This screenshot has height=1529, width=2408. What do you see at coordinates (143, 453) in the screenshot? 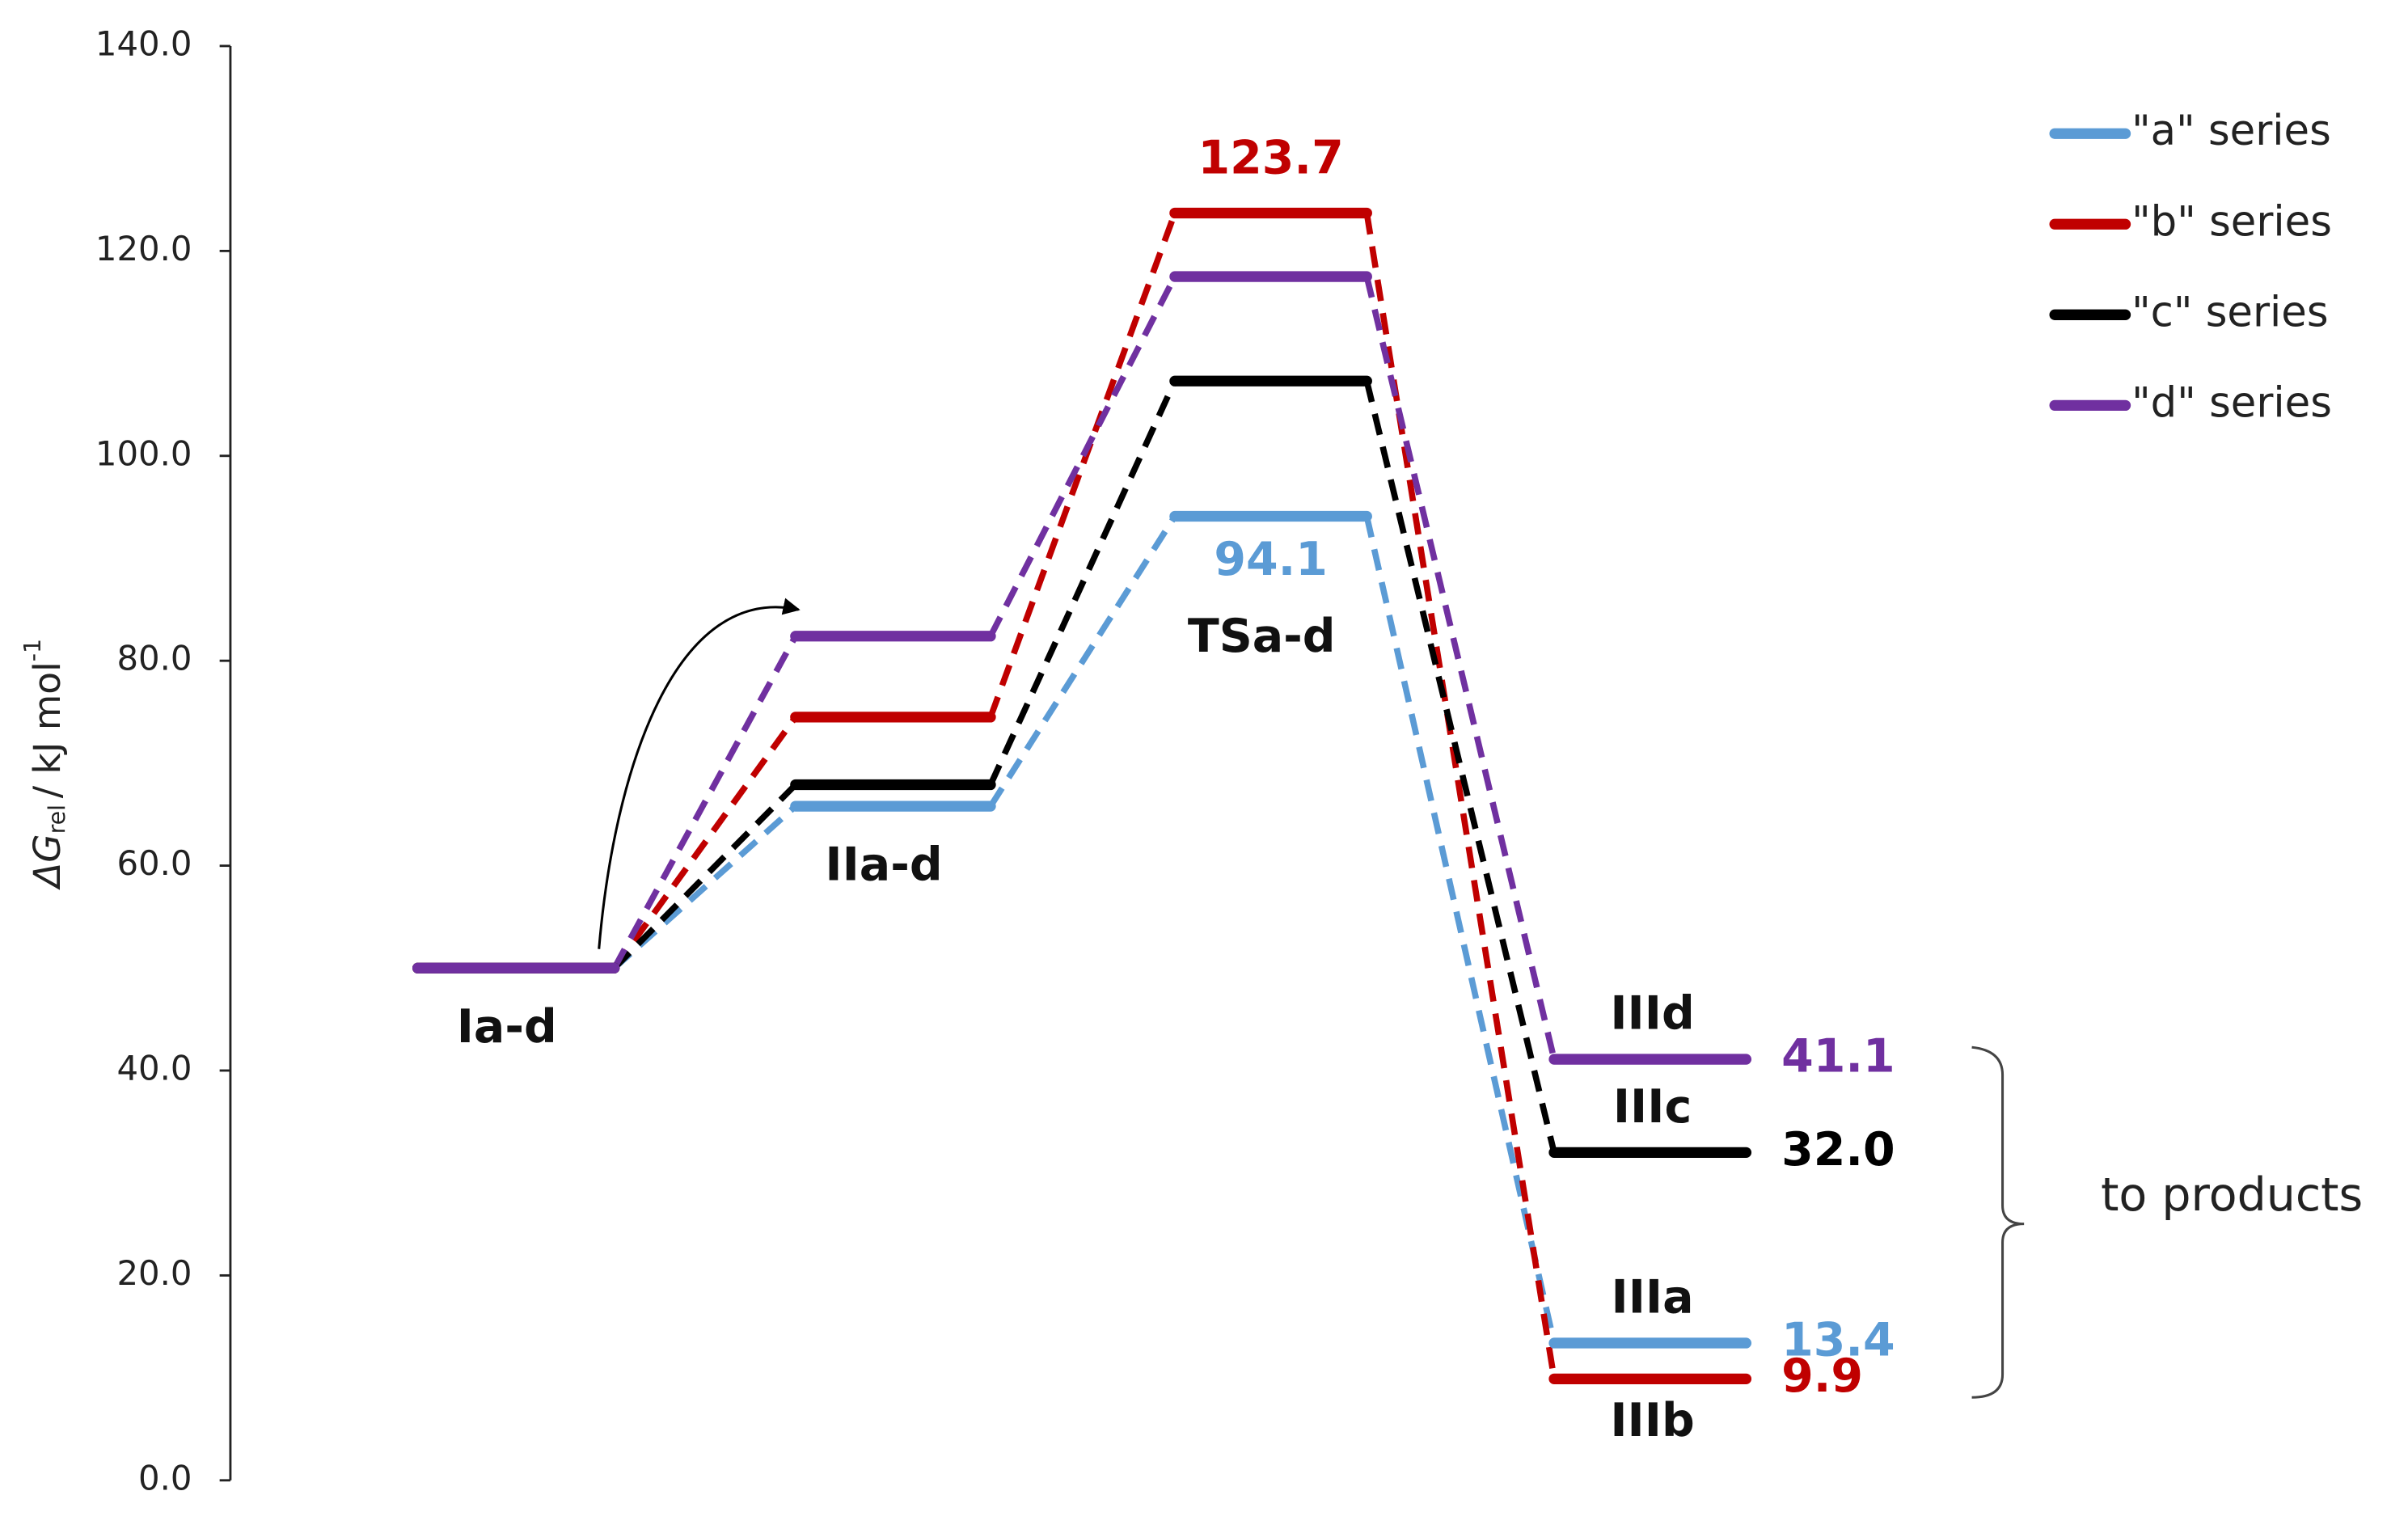
I see `y-tick-label: 100.0` at bounding box center [143, 453].